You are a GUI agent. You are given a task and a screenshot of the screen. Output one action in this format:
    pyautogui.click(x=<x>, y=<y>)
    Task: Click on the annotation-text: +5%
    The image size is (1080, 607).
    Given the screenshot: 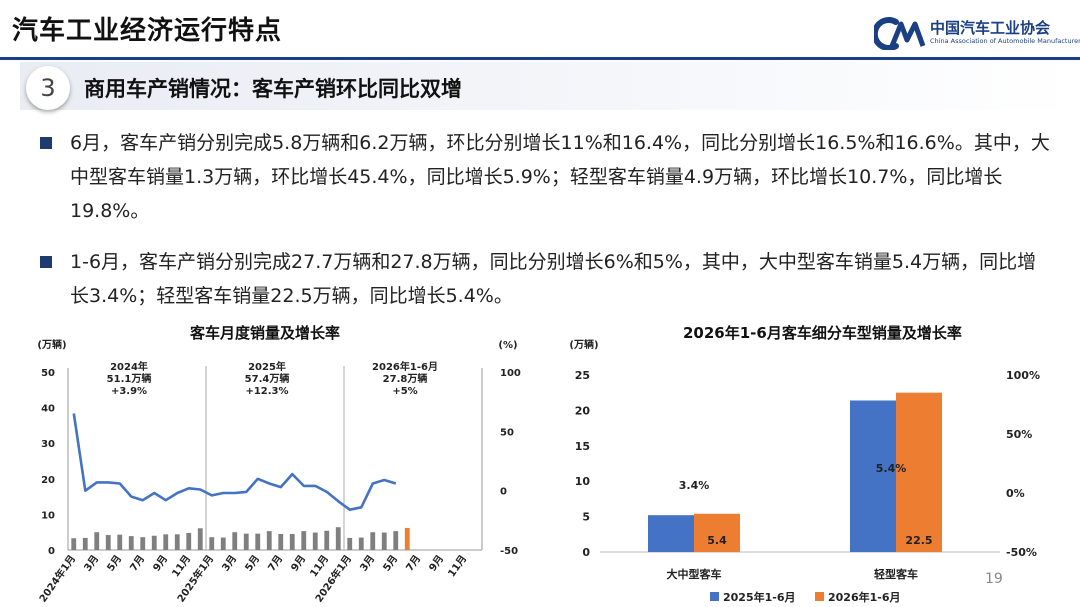 What is the action you would take?
    pyautogui.click(x=404, y=391)
    